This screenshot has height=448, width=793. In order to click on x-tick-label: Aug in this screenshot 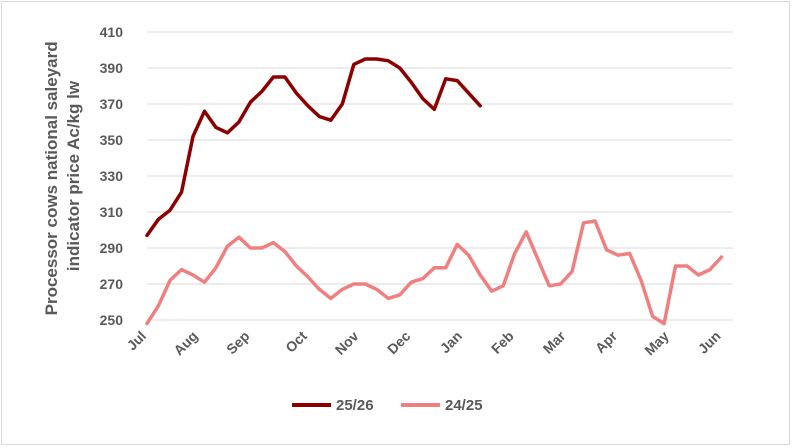, I will do `click(185, 343)`.